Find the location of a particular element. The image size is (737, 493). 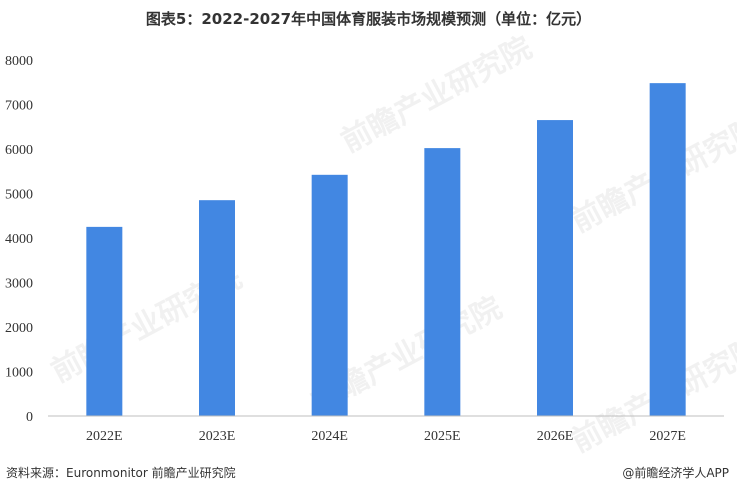

bar-2024E is located at coordinates (329, 295).